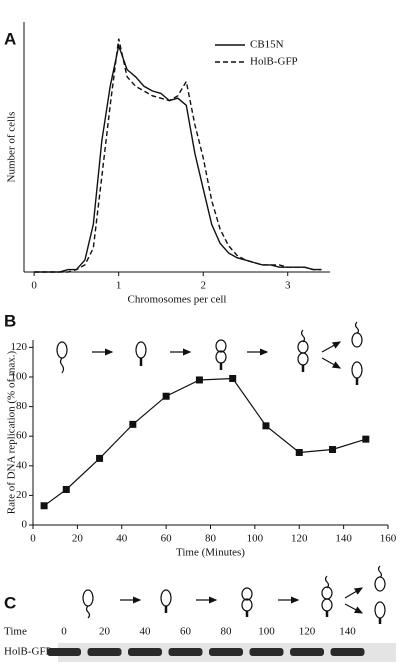  Describe the element at coordinates (22, 436) in the screenshot. I see `y-tick-label: 60` at that location.